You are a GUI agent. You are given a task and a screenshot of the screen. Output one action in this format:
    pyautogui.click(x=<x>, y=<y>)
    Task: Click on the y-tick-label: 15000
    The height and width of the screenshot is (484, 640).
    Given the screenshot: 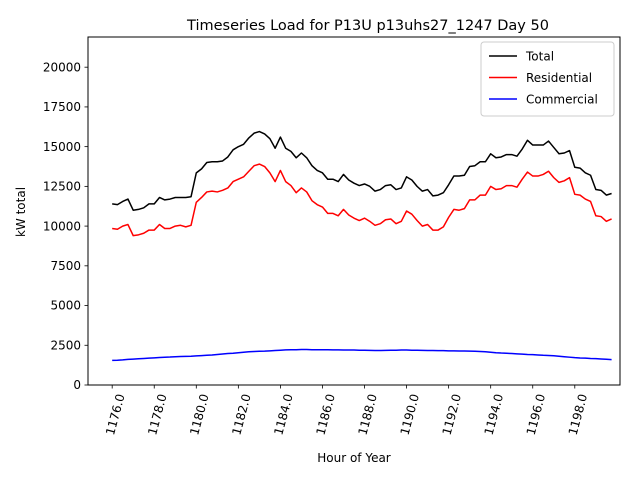 What is the action you would take?
    pyautogui.click(x=62, y=147)
    